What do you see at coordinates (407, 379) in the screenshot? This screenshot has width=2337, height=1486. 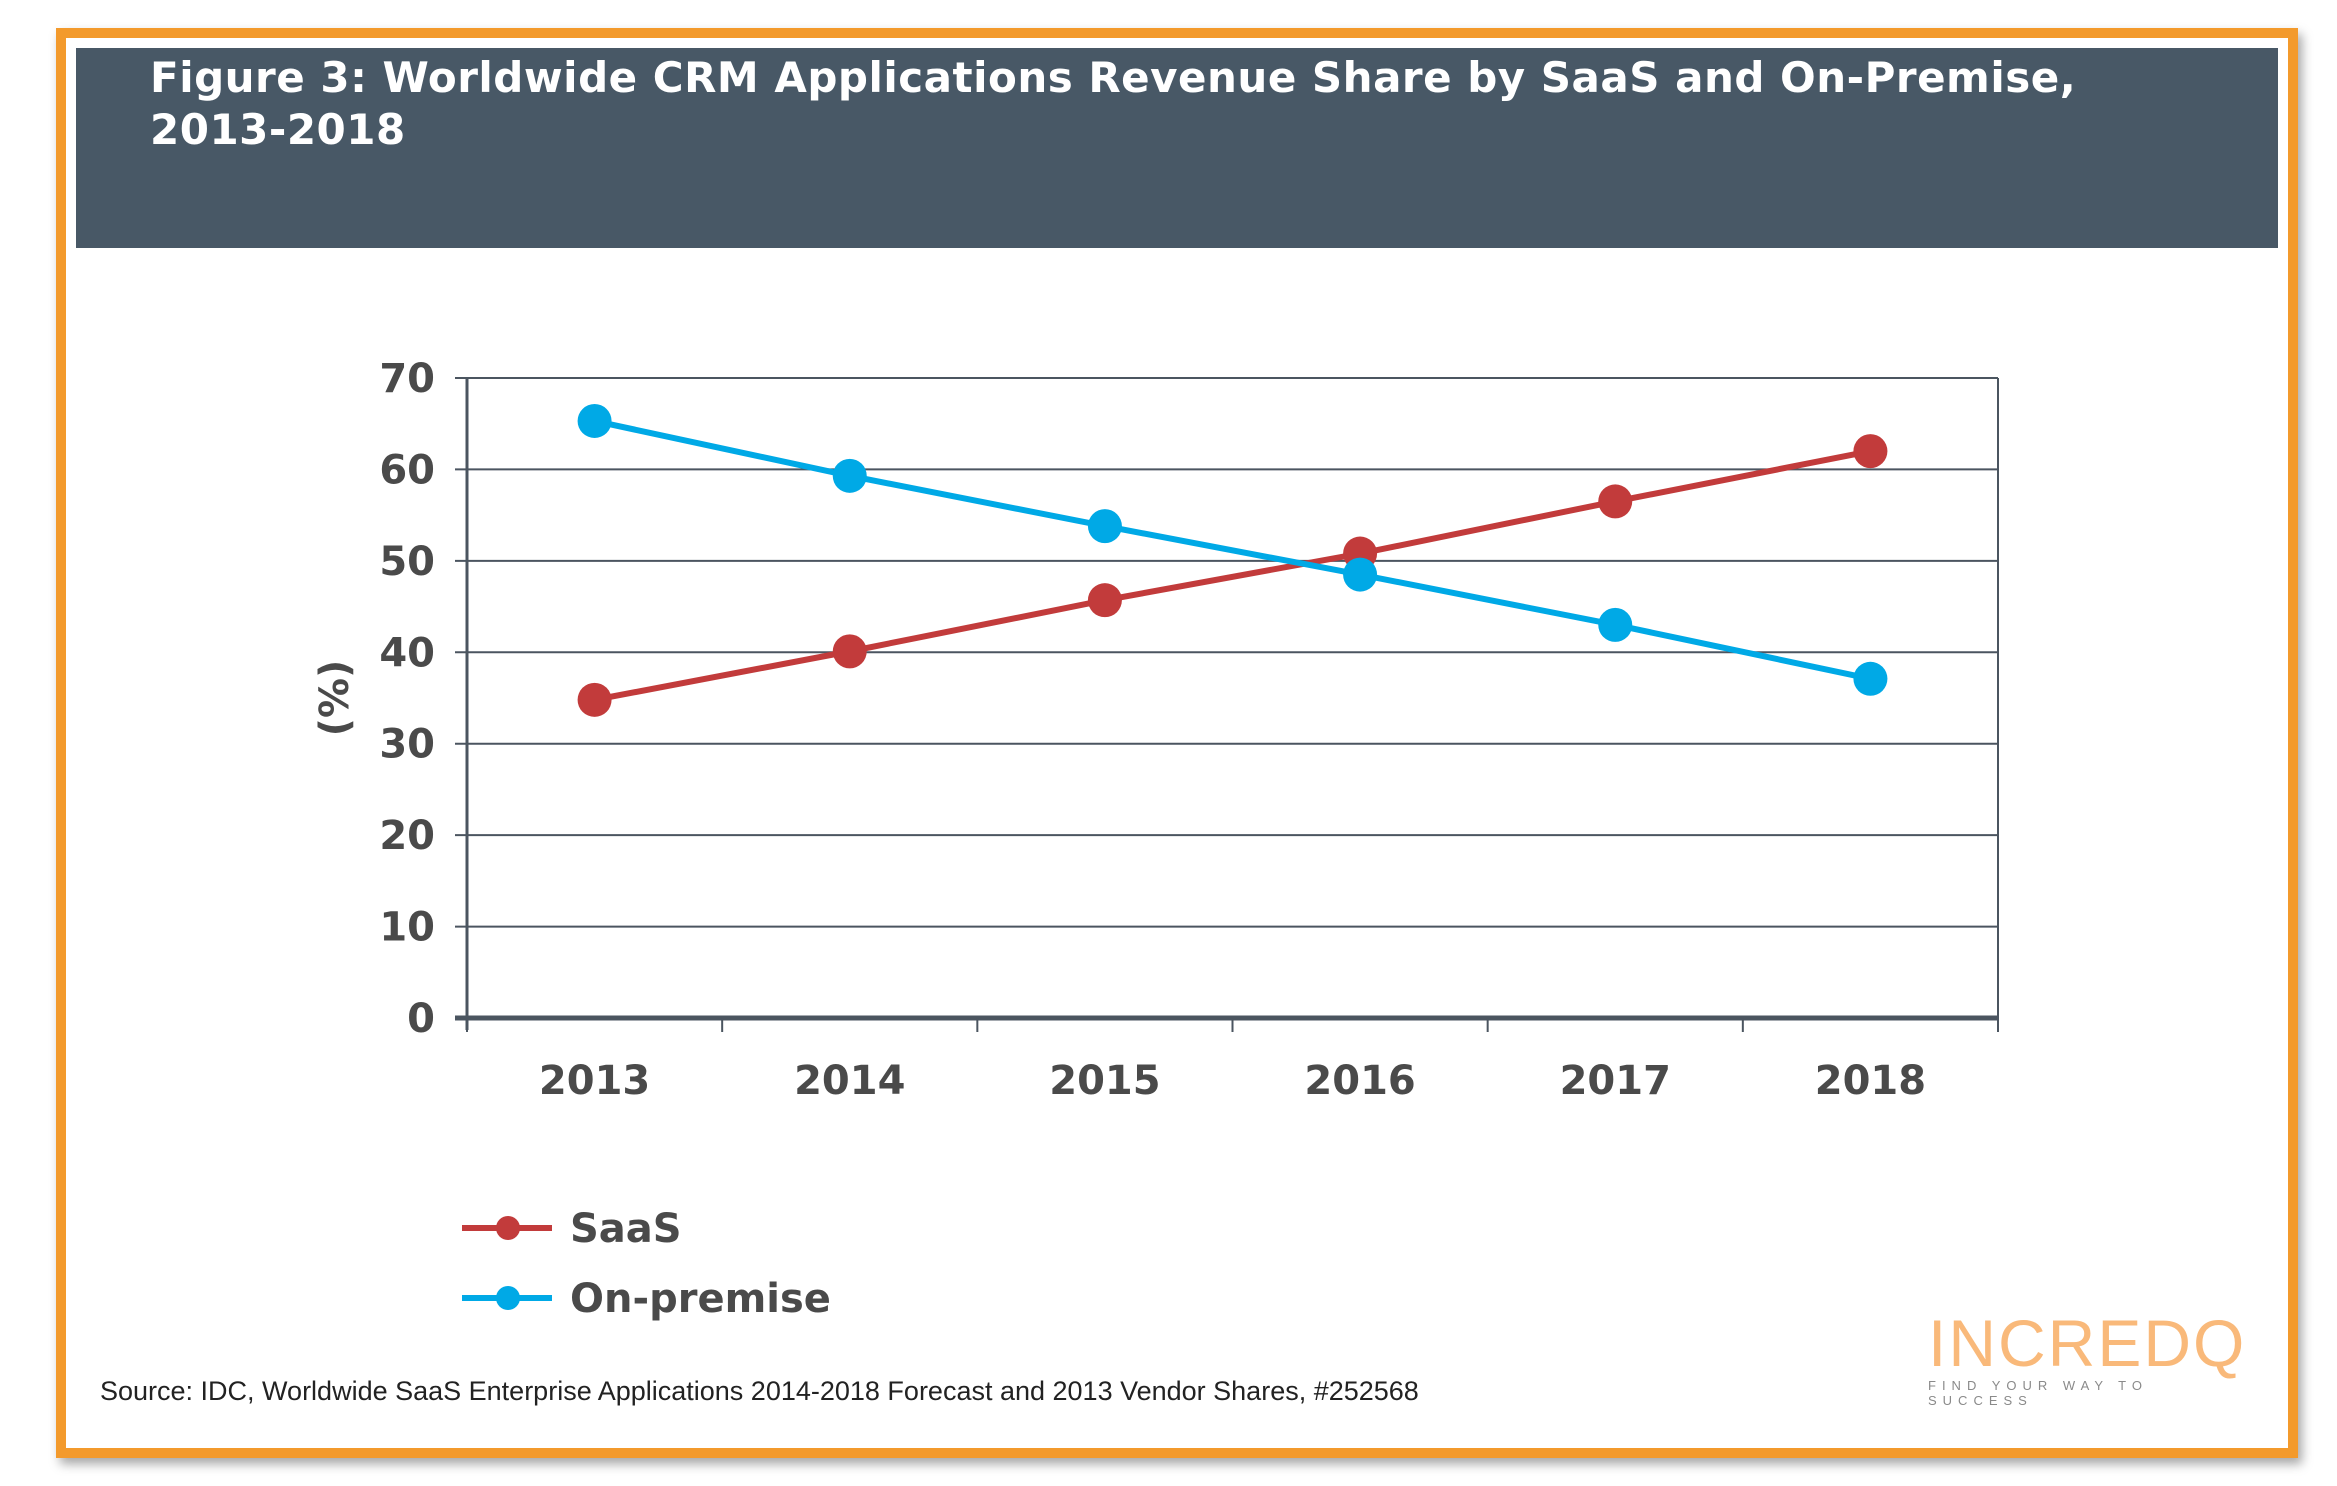 I see `y-tick-label: 70` at bounding box center [407, 379].